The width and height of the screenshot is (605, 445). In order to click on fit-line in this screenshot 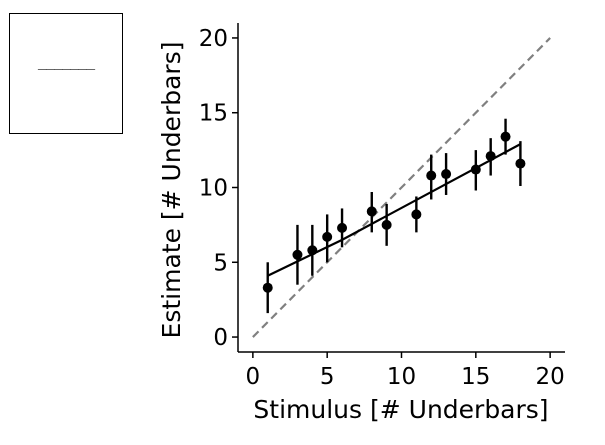, I will do `click(394, 210)`.